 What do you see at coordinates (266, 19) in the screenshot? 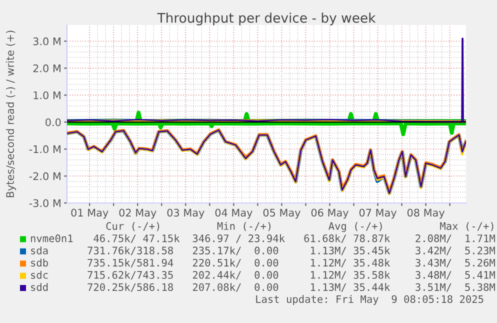
I see `chart-title: Throughput per device - by week` at bounding box center [266, 19].